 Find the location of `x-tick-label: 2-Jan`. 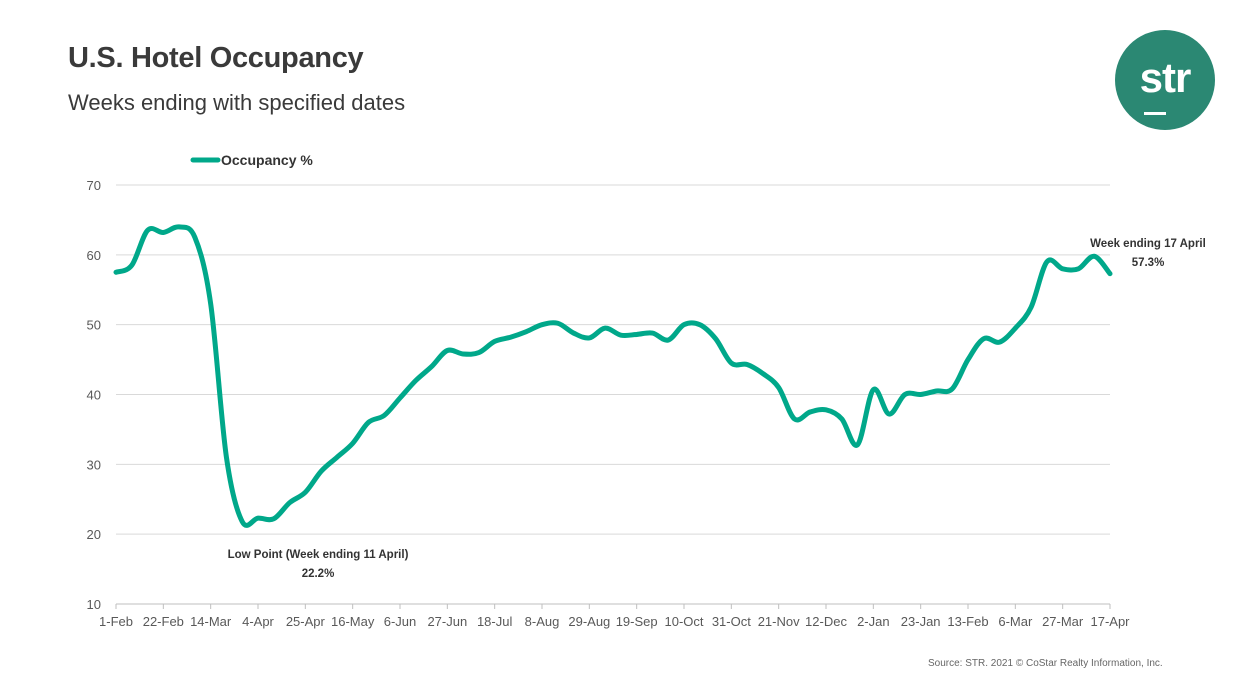

x-tick-label: 2-Jan is located at coordinates (873, 621).